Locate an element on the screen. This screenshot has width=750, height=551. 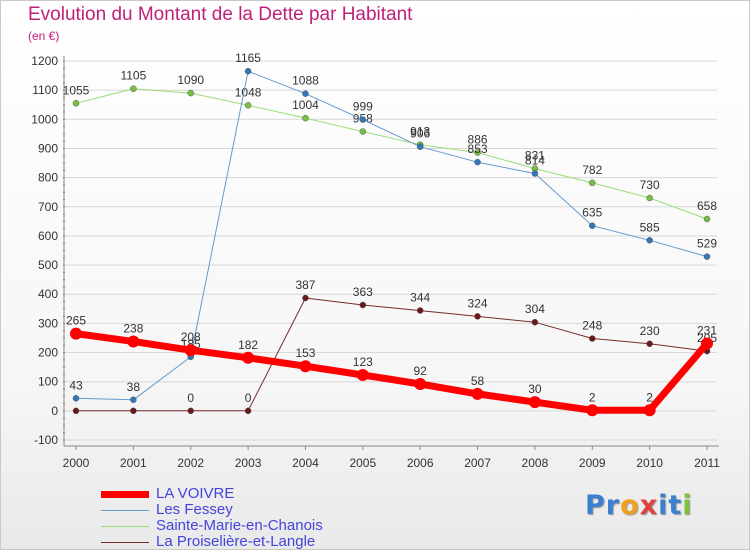
legend-label: La Proiselière-et-Langle is located at coordinates (236, 541).